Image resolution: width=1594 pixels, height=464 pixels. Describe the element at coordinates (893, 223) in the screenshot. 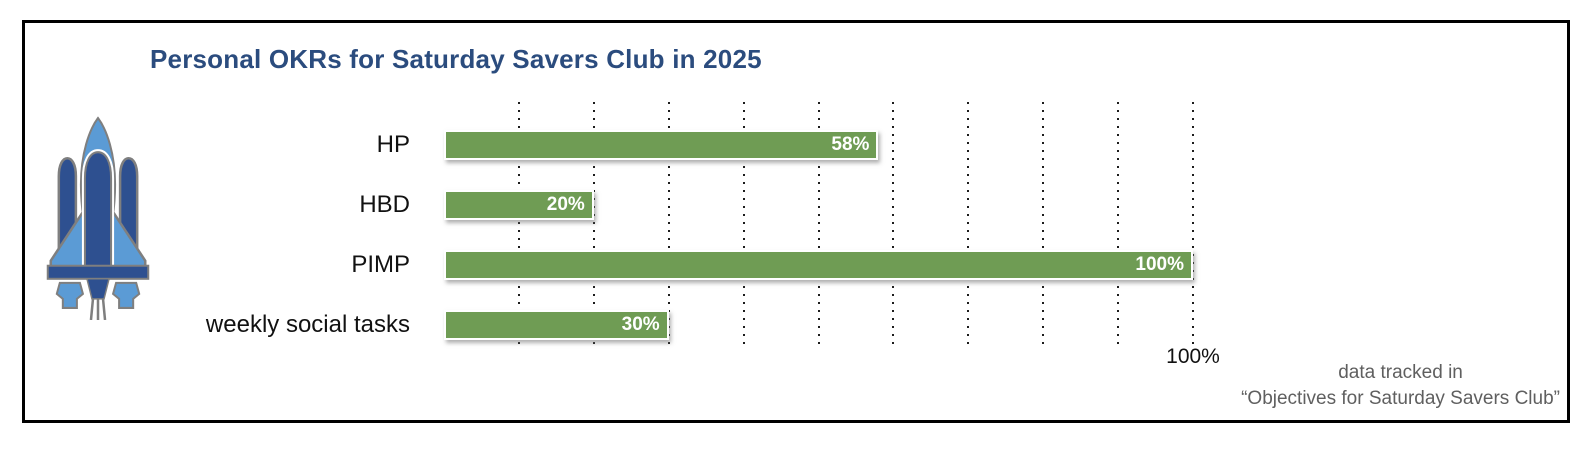

I see `gridline-60pct` at that location.